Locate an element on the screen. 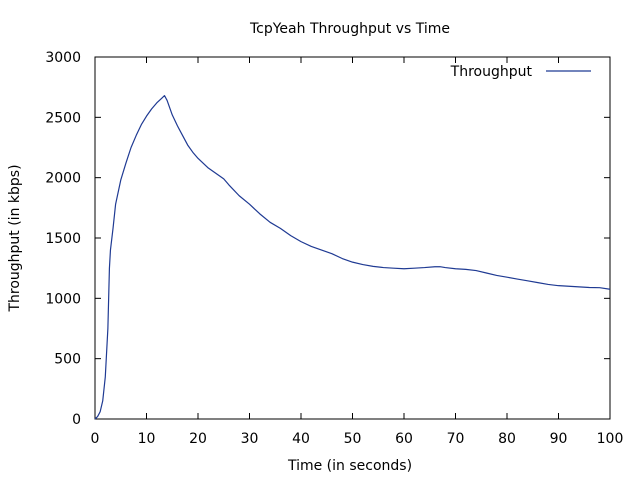 This screenshot has height=480, width=640. chart-title: TcpYeah Throughput vs Time is located at coordinates (349, 29).